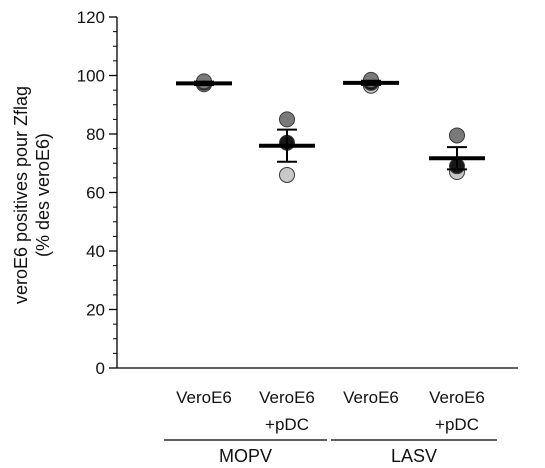 The height and width of the screenshot is (468, 545). What do you see at coordinates (100, 368) in the screenshot?
I see `y-tick-label: 0` at bounding box center [100, 368].